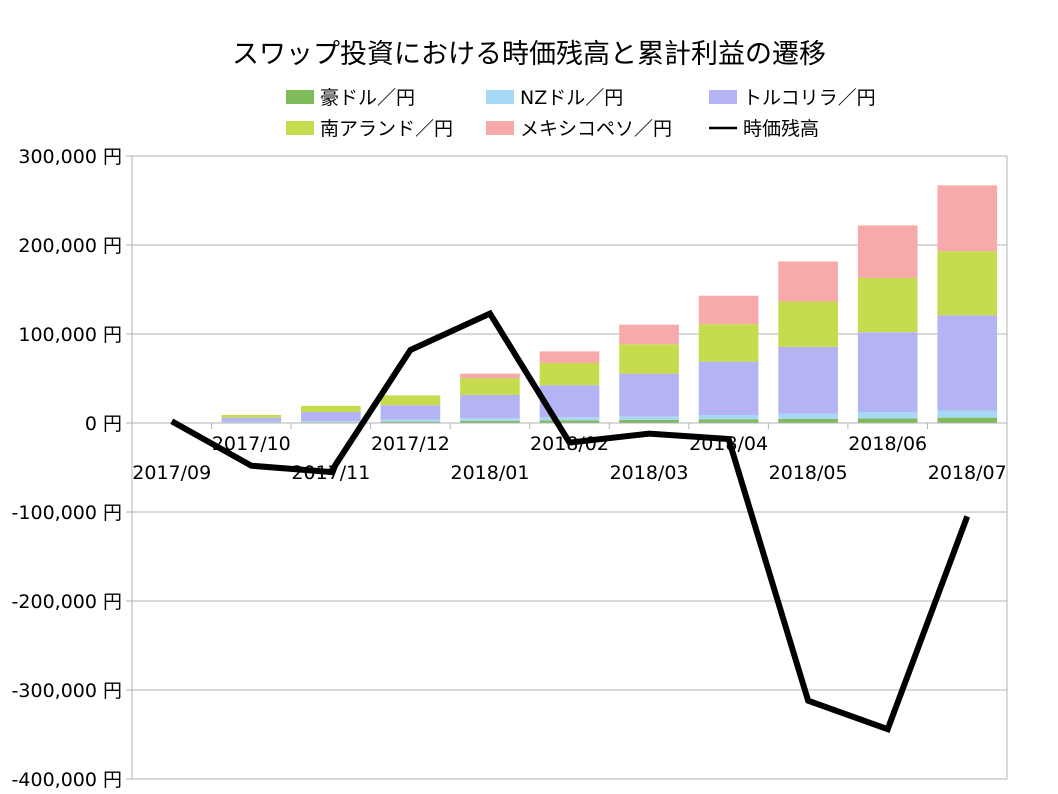  What do you see at coordinates (171, 473) in the screenshot?
I see `x-tick-label: 2017/09` at bounding box center [171, 473].